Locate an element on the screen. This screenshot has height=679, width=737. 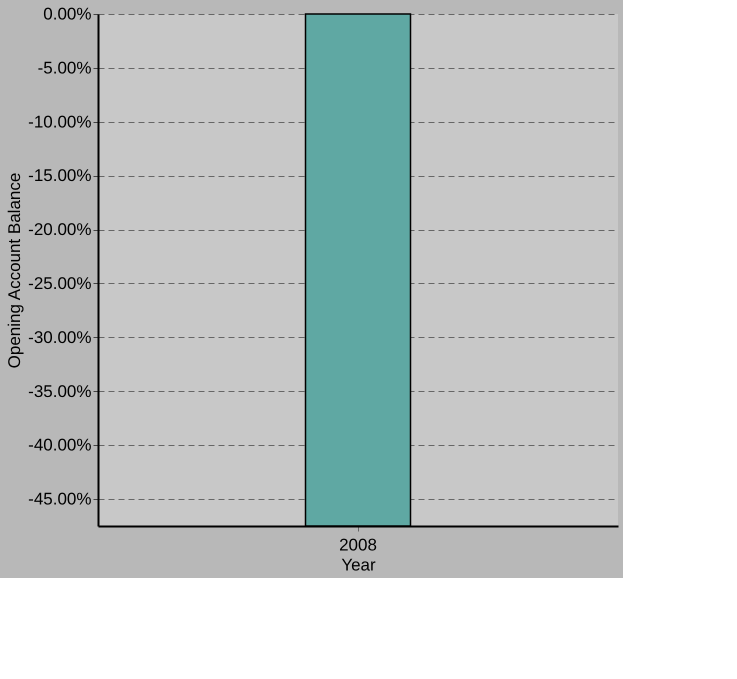
y-tick-label: -30.00% is located at coordinates (60, 337).